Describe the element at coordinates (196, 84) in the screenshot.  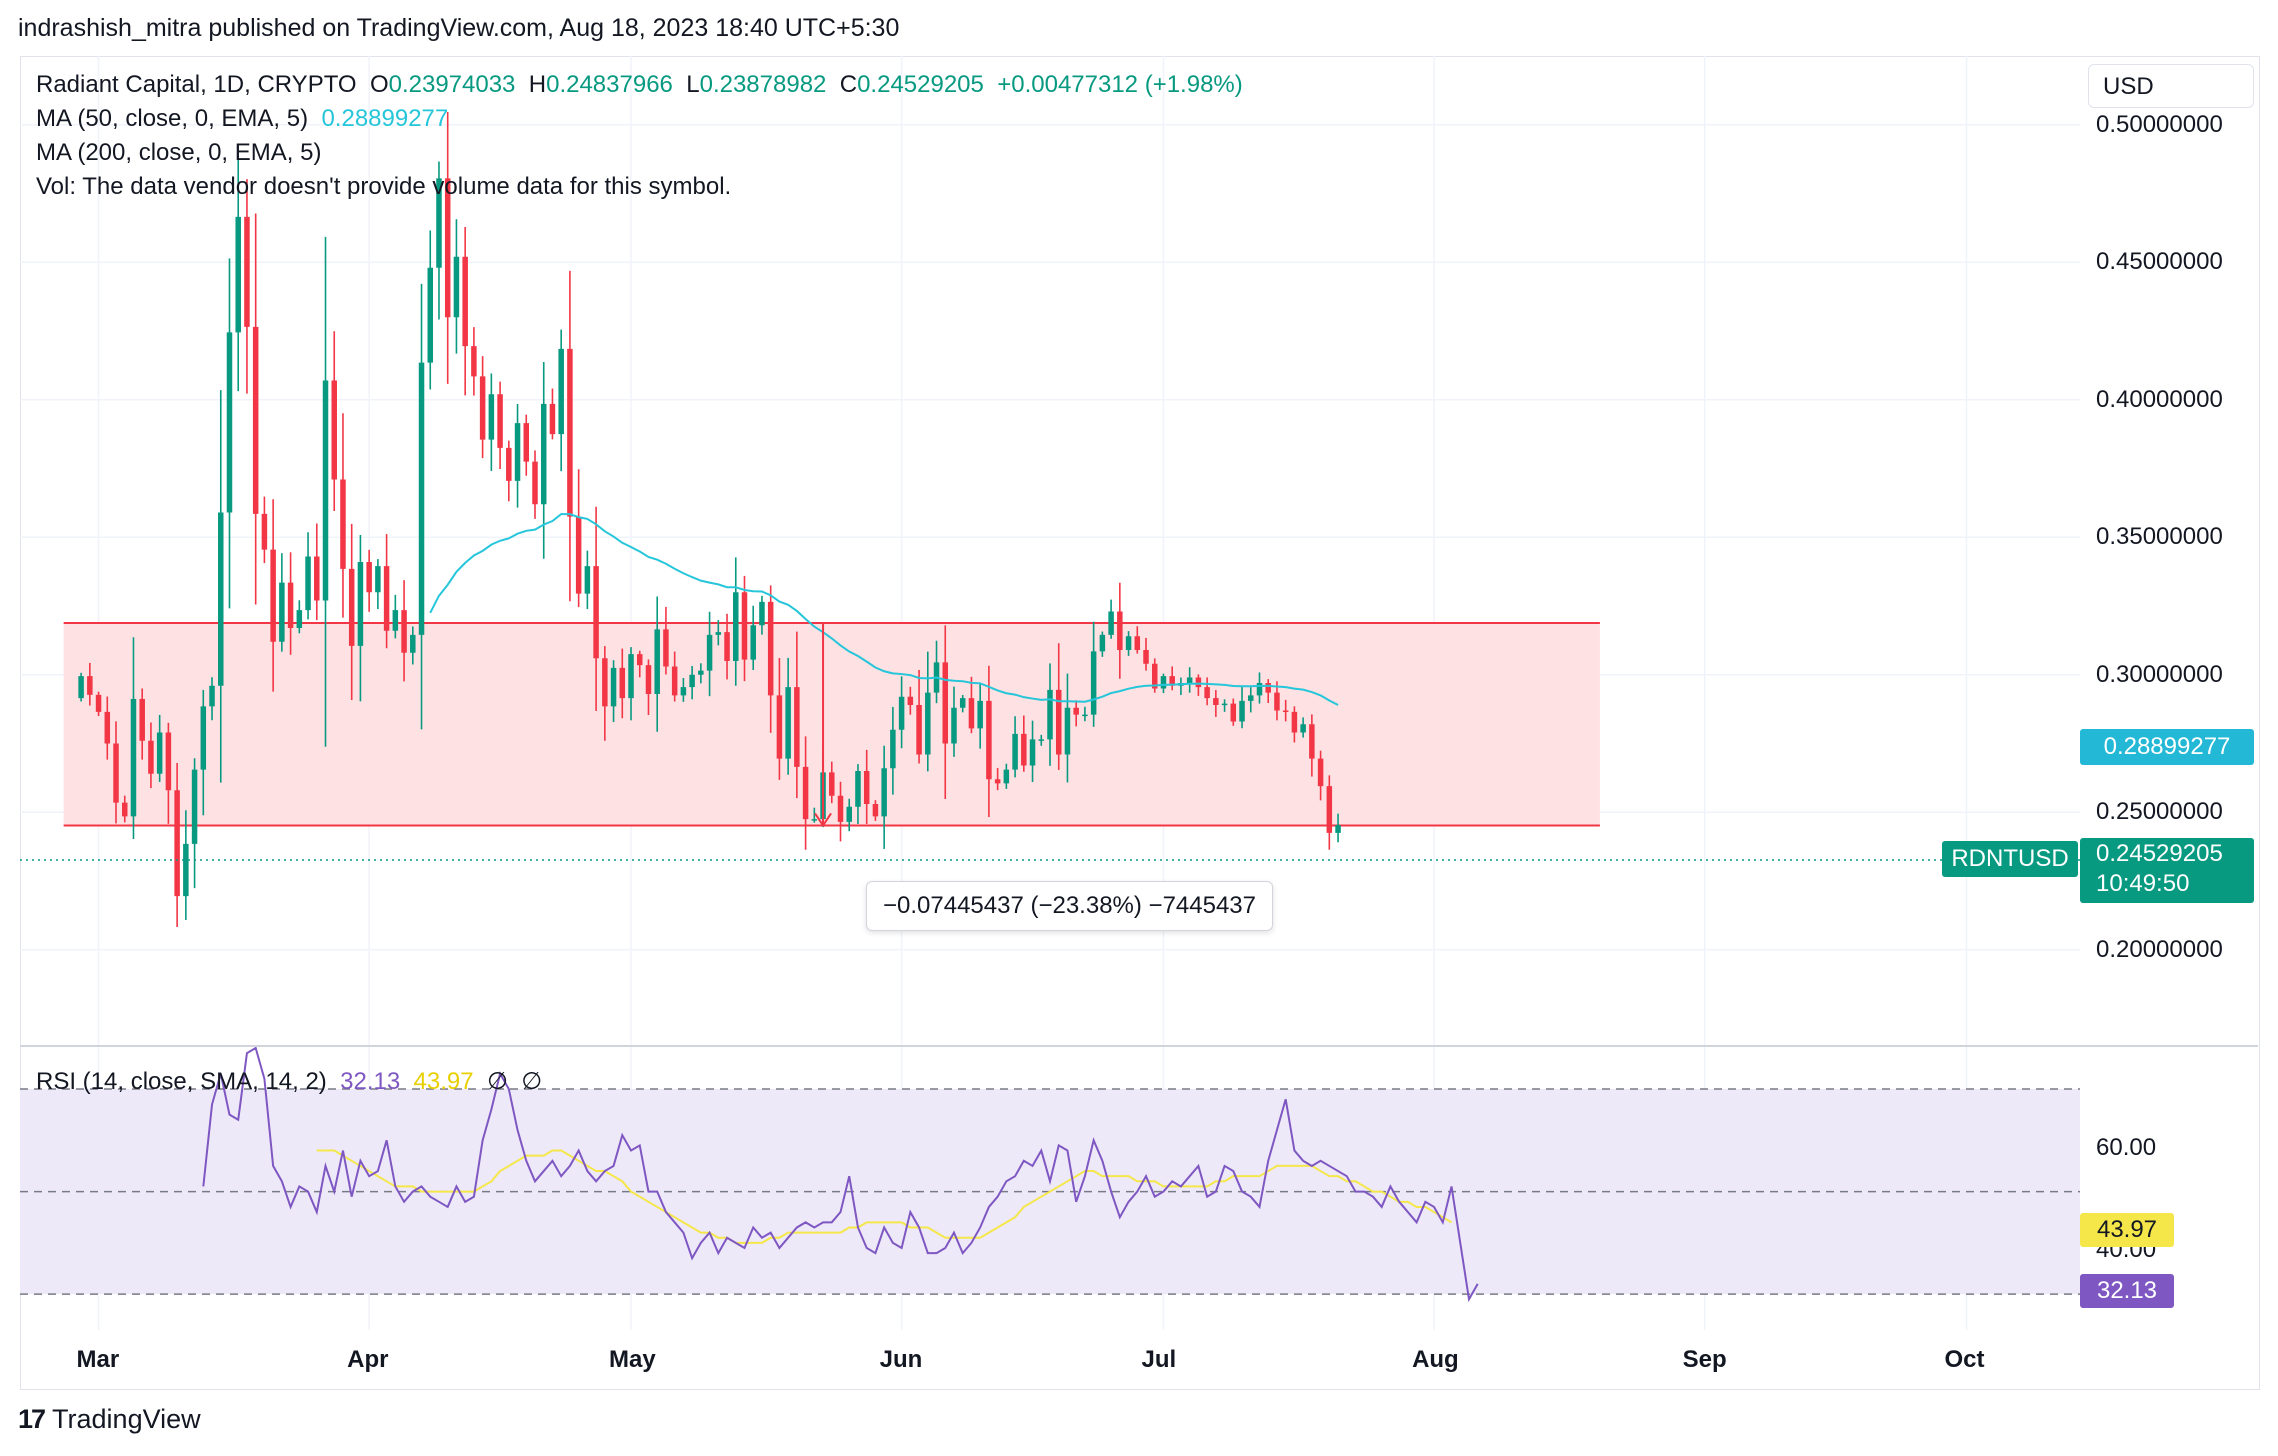
I see `legend-symbol: Radiant Capital, 1D, CRYPTO` at that location.